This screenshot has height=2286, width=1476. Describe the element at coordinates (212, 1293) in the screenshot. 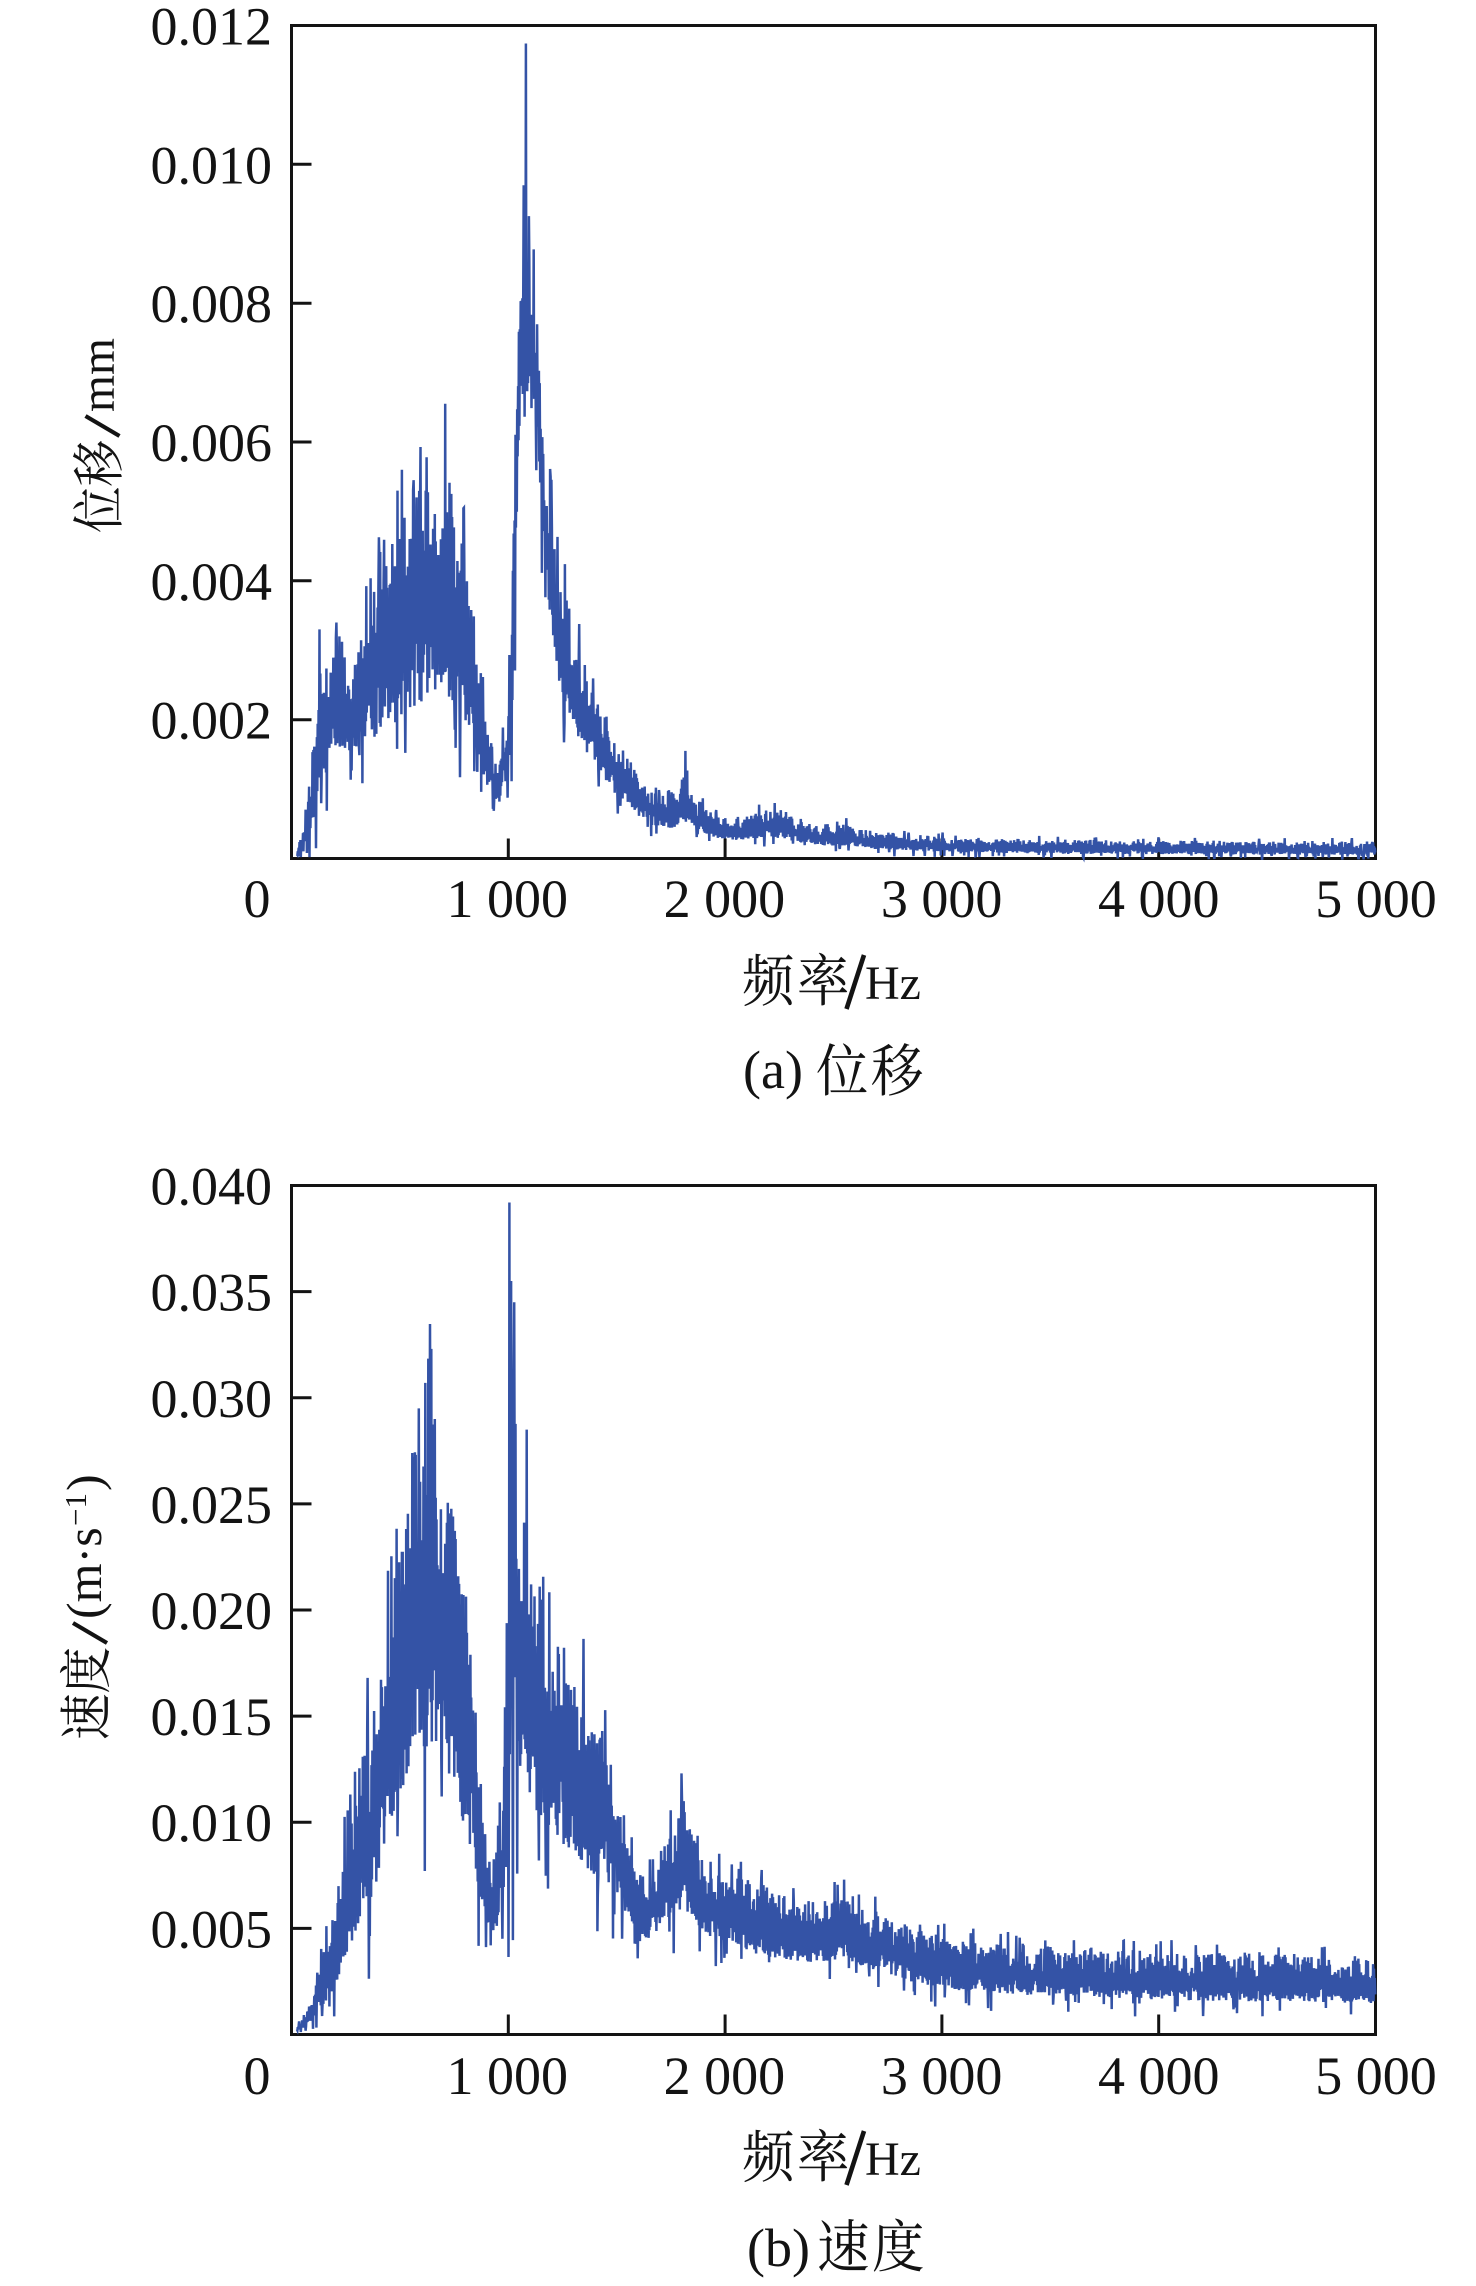

I see `svg-text: 0.035` at that location.